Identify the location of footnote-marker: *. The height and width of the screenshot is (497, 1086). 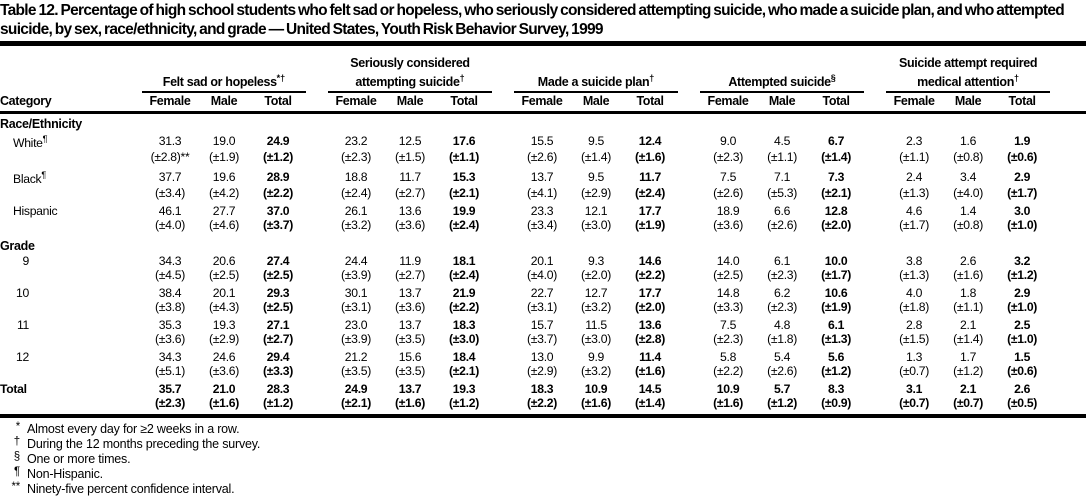
(17, 427).